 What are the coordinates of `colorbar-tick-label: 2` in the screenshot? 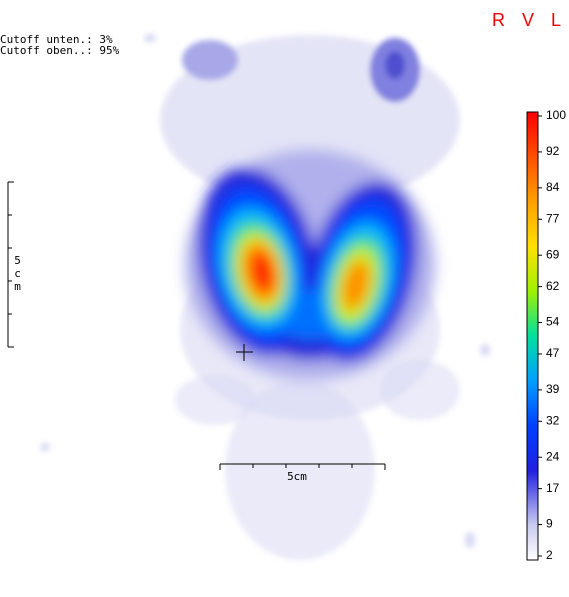 It's located at (549, 555).